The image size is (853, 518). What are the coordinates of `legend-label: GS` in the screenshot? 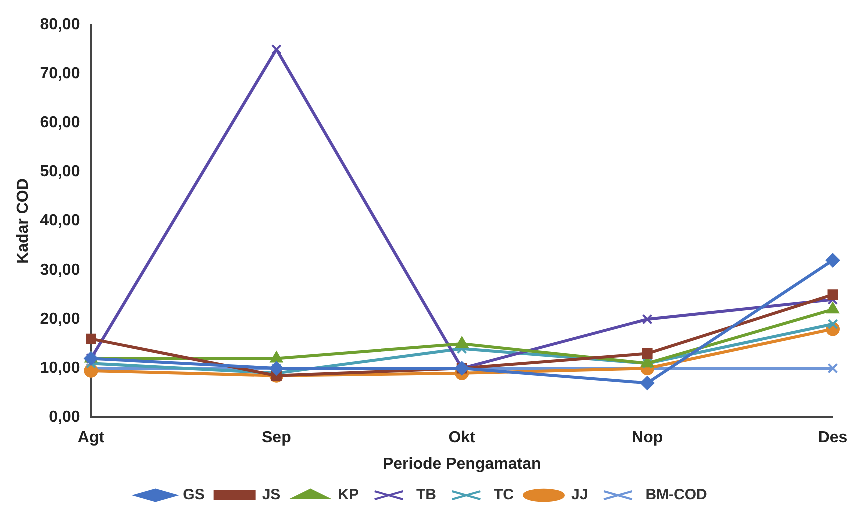 It's located at (194, 495).